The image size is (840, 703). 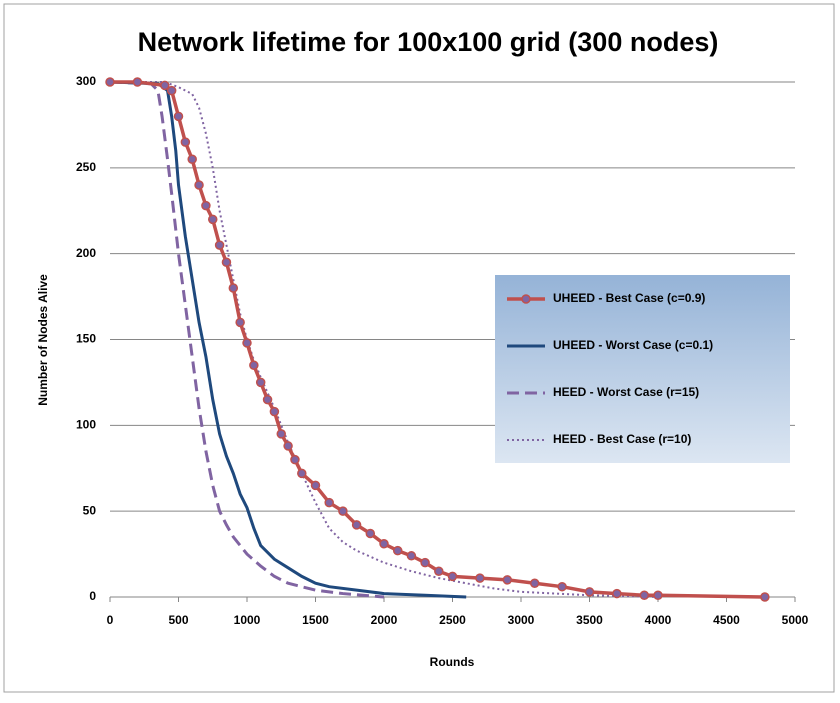 I want to click on y-tick-label: 0, so click(x=92, y=596).